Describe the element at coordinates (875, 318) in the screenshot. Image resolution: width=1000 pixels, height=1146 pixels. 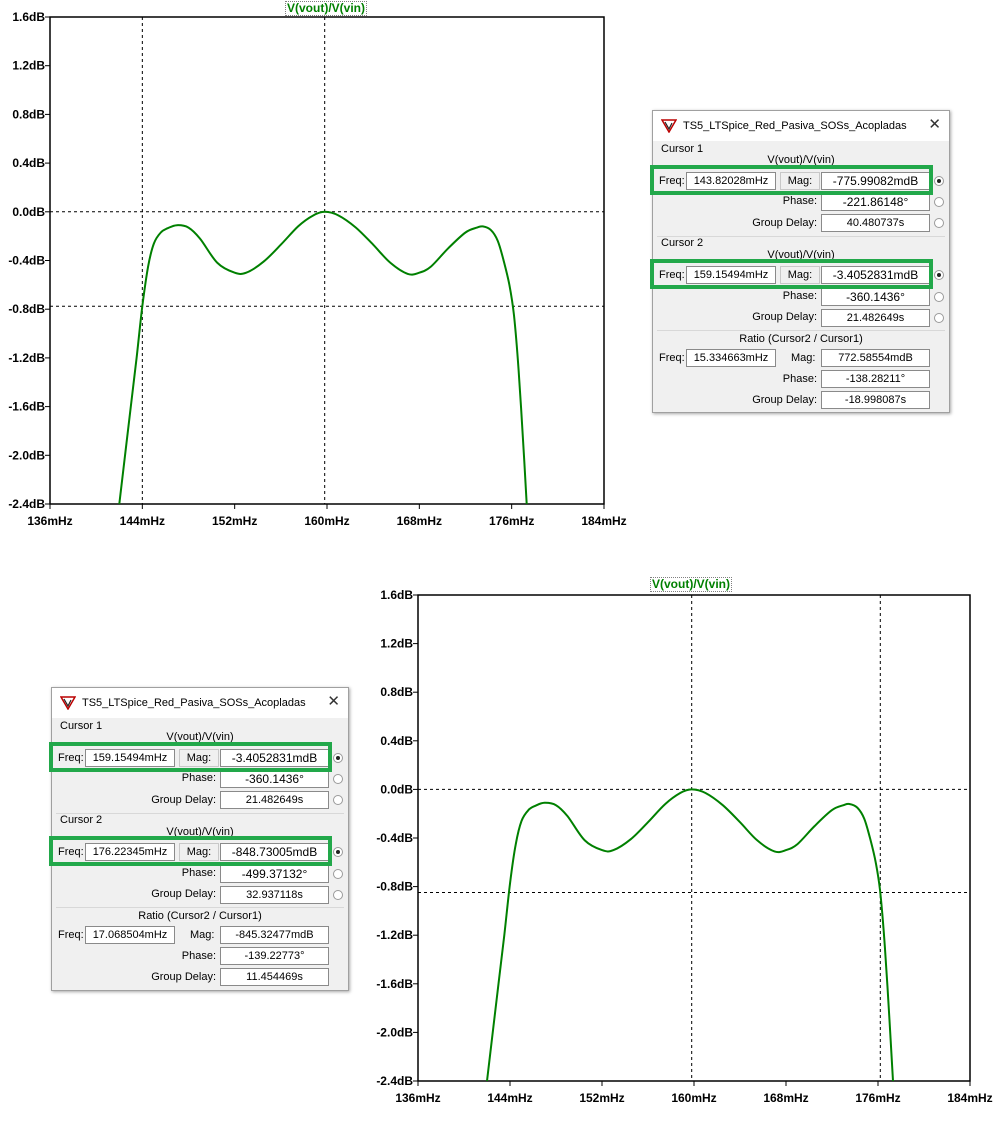
I see `cursor2-group-delay-field: 21.482649s` at that location.